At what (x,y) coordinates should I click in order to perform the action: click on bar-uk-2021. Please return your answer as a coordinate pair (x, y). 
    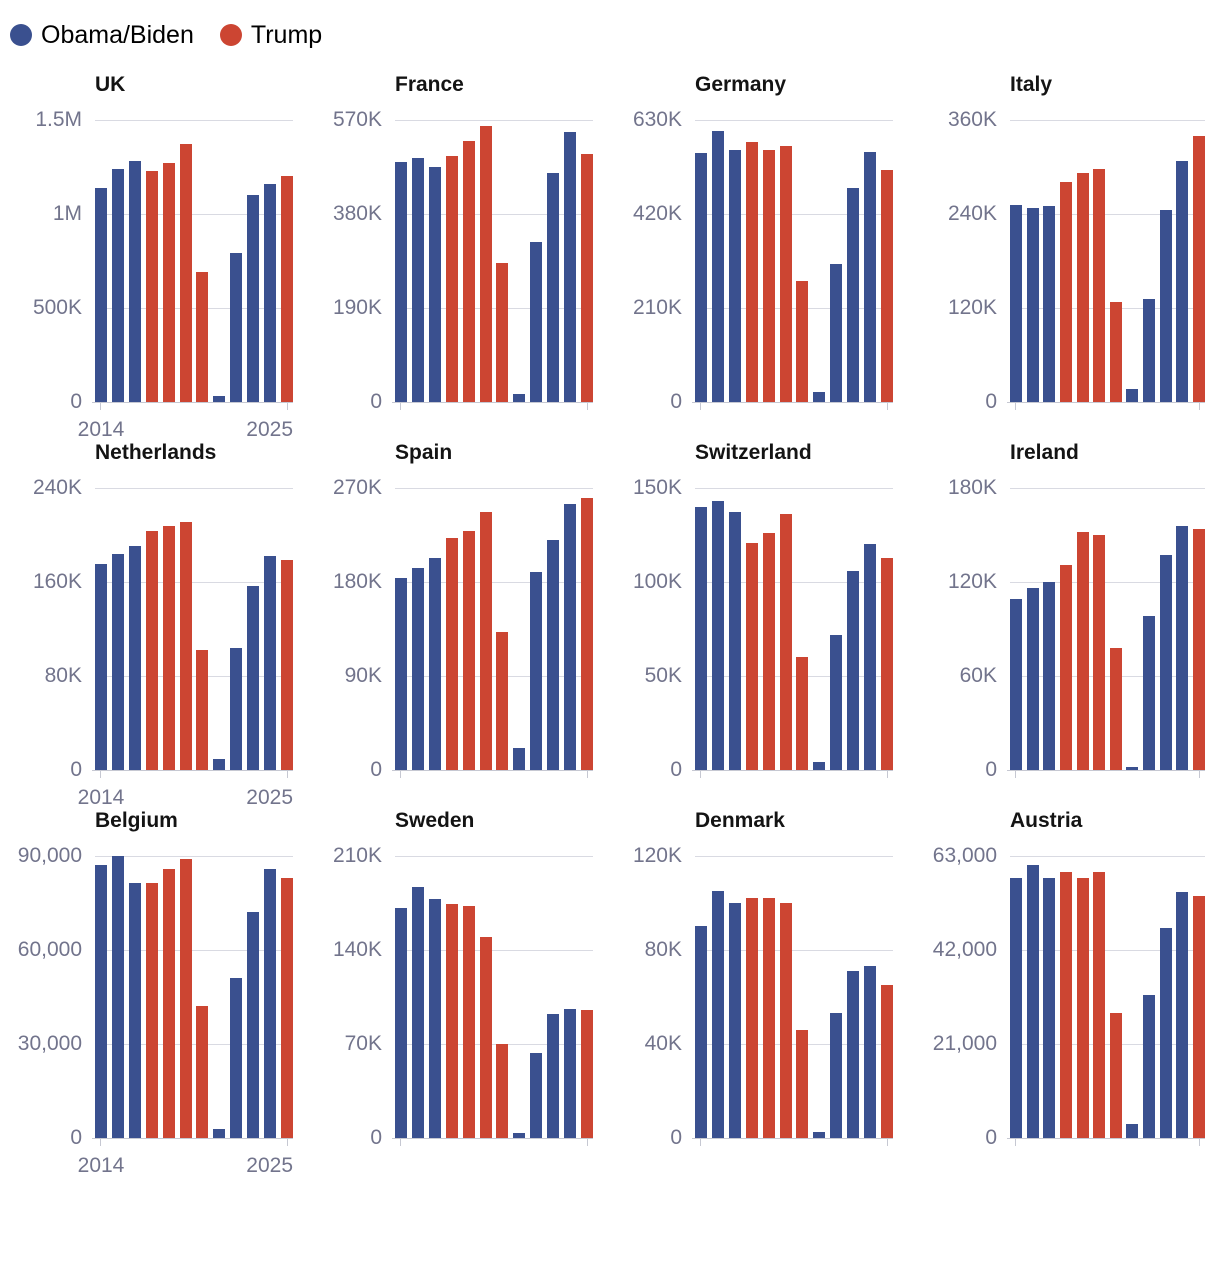
    Looking at the image, I should click on (219, 399).